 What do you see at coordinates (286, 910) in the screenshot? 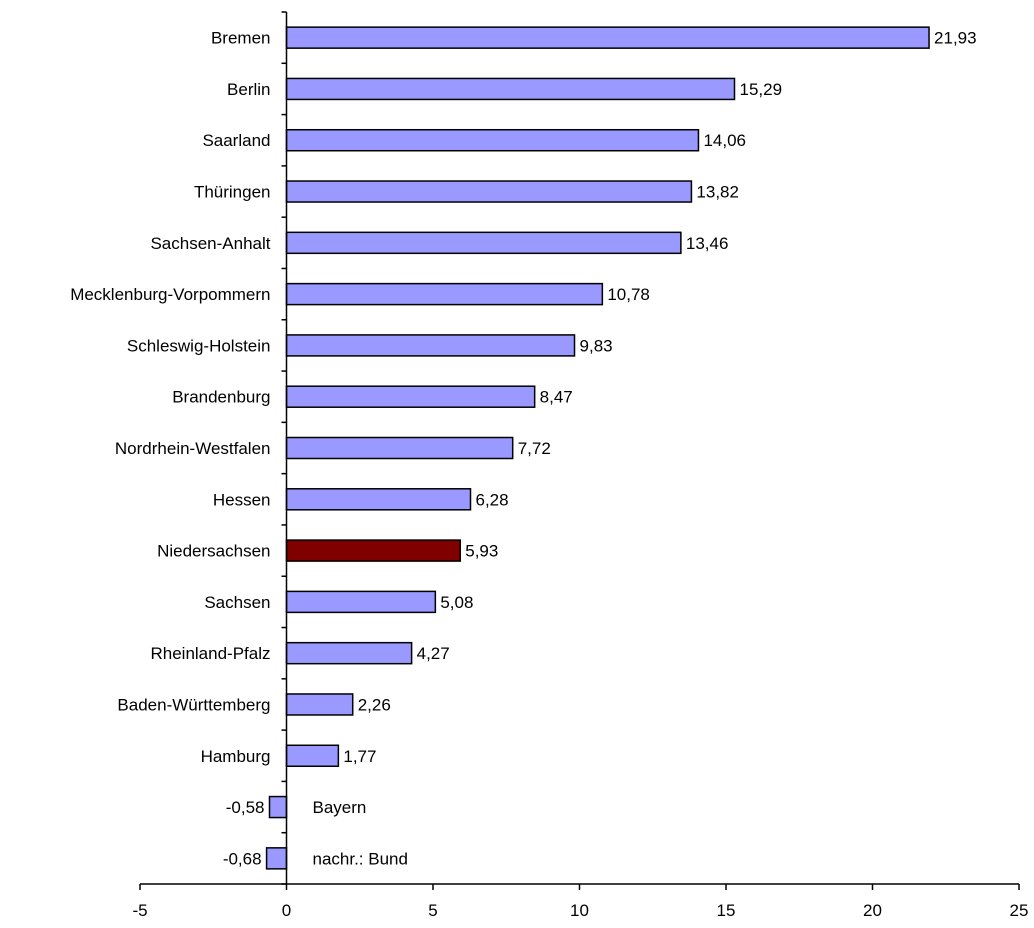
I see `x-tick-label: 0` at bounding box center [286, 910].